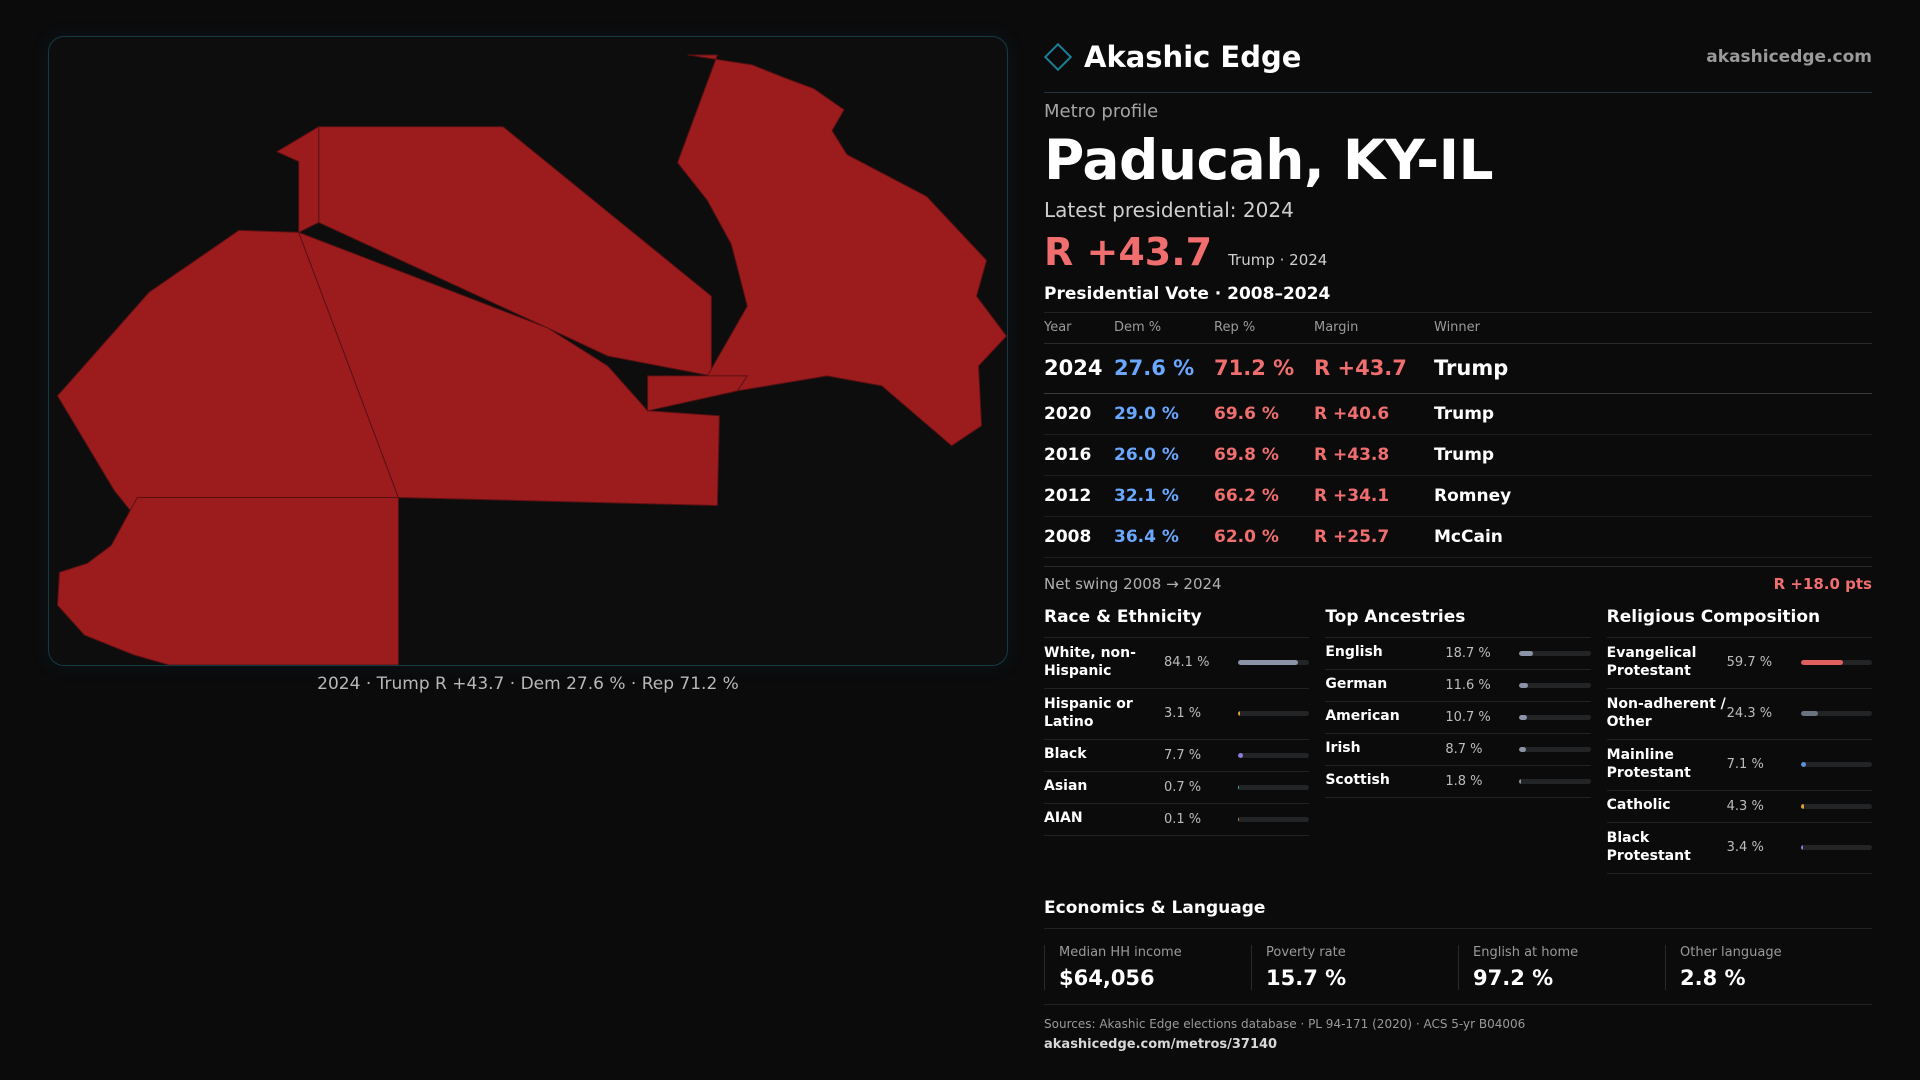  I want to click on religion-row: Catholic 4.3 %, so click(1739, 807).